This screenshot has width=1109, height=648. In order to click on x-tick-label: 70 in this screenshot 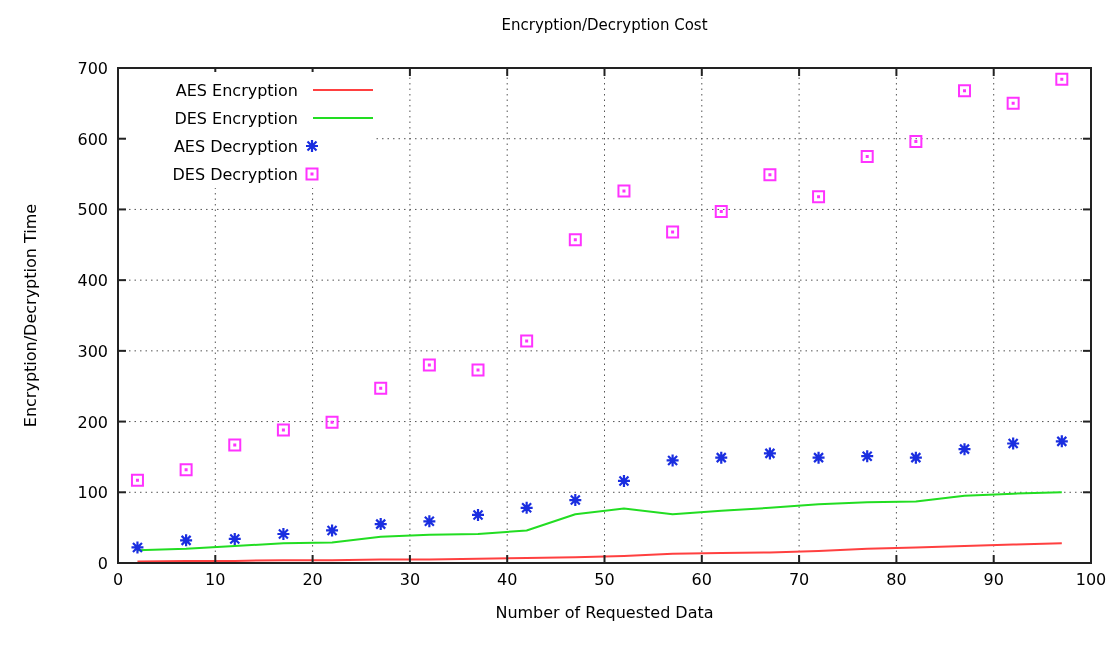, I will do `click(799, 579)`.